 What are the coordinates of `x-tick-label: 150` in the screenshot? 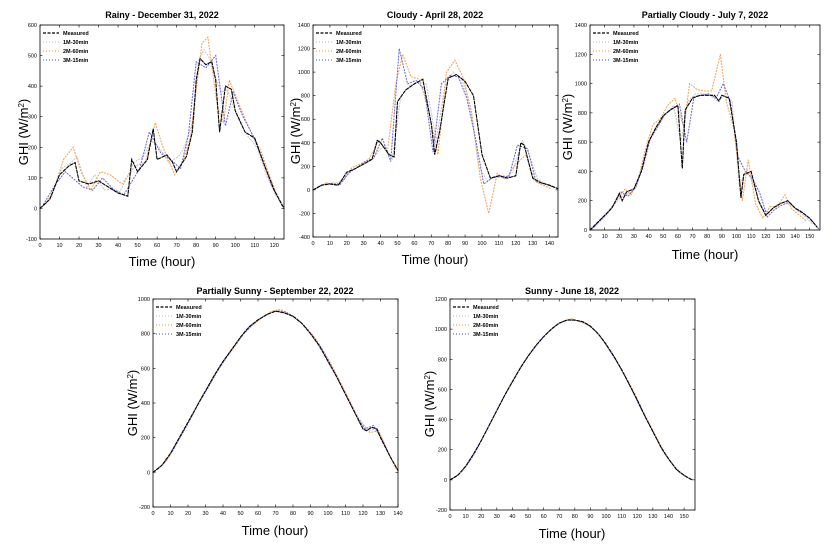 It's located at (809, 237).